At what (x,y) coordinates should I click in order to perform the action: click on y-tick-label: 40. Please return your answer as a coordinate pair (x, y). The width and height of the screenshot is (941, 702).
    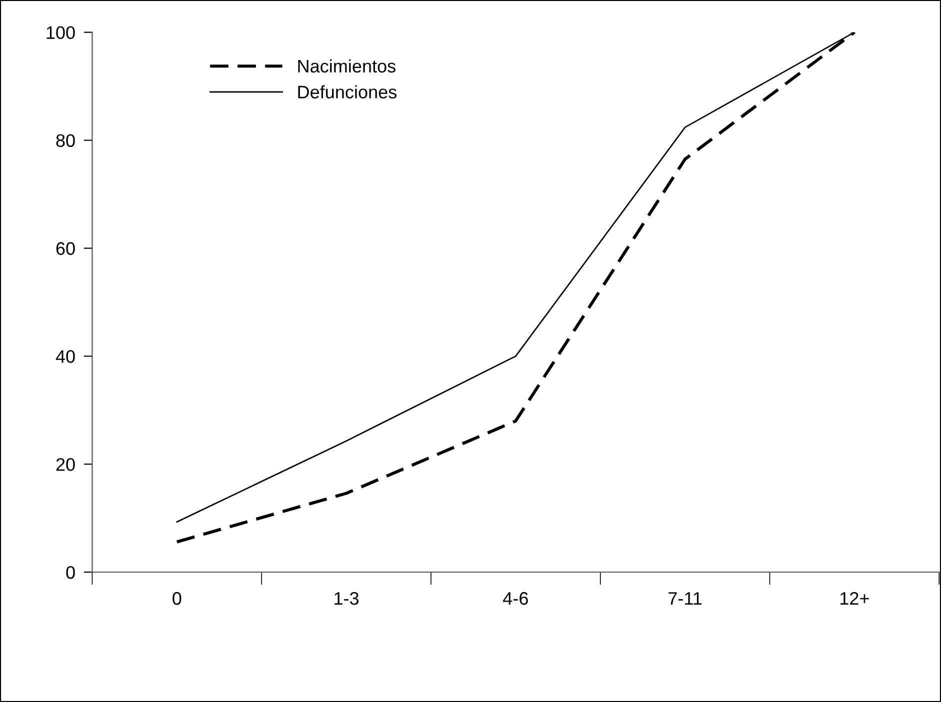
    Looking at the image, I should click on (65, 356).